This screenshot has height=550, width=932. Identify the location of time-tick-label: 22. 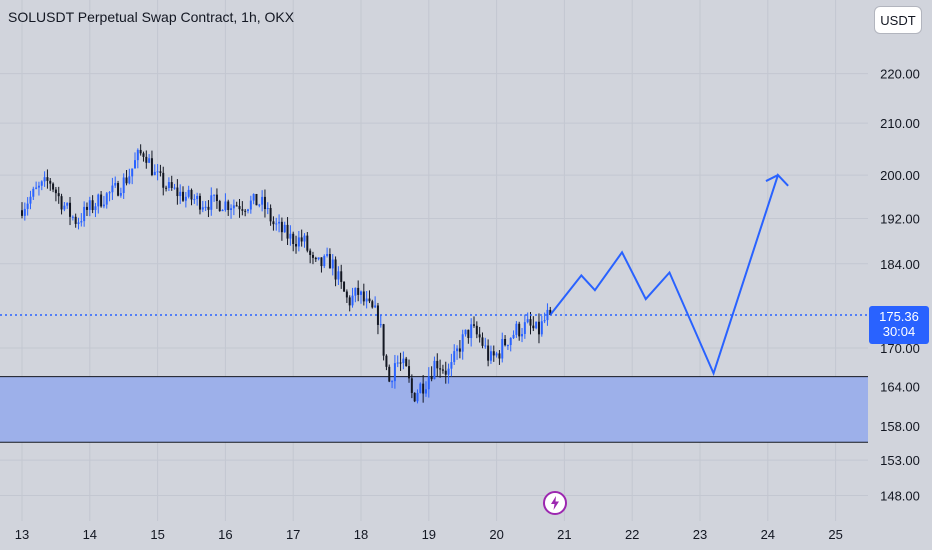
(632, 534).